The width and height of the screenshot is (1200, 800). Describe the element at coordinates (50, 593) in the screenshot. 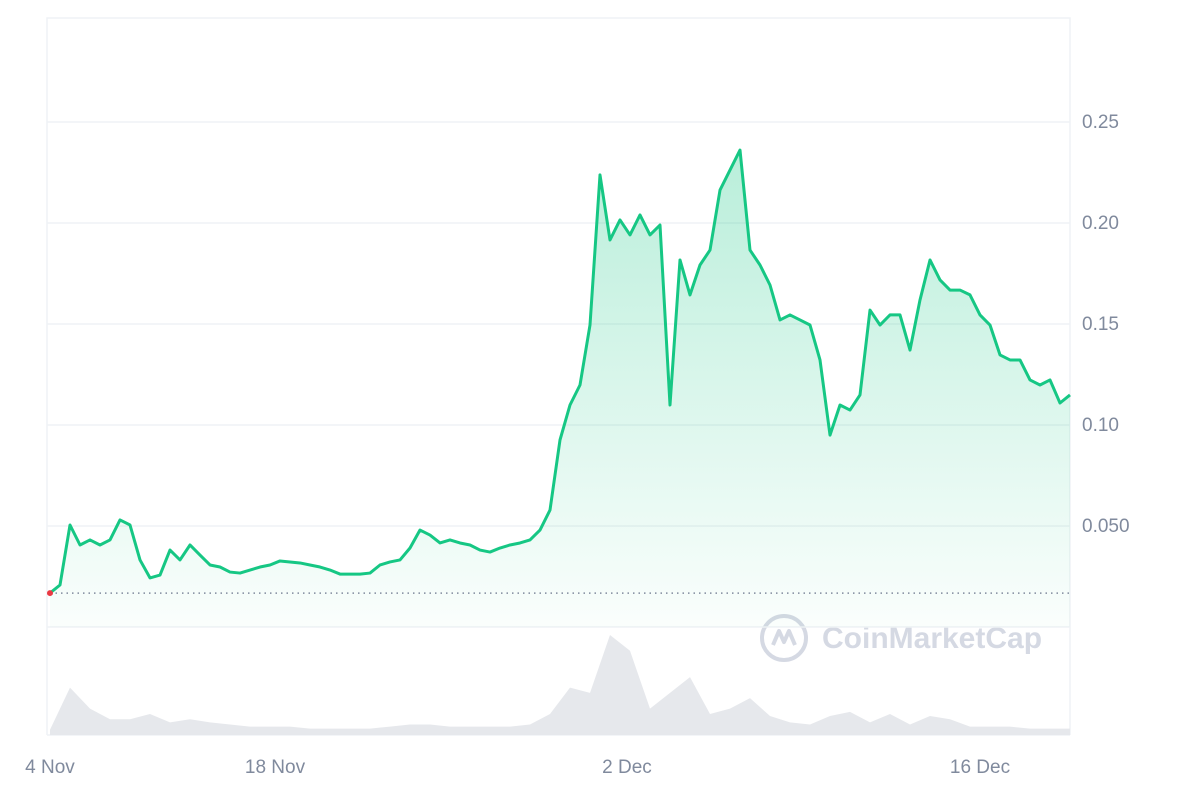

I see `start-dot` at that location.